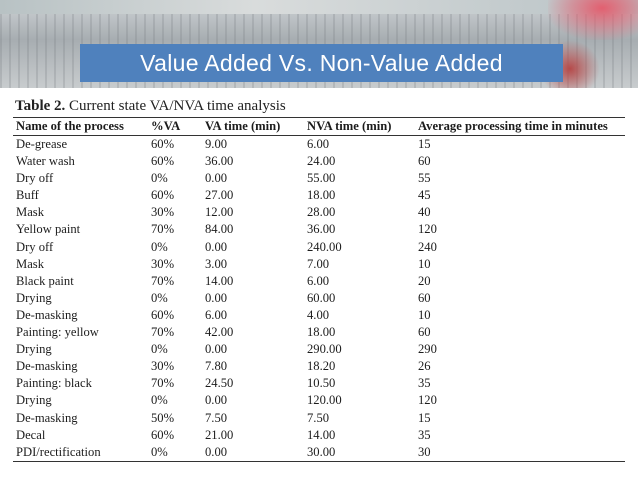 This screenshot has height=479, width=638. Describe the element at coordinates (424, 297) in the screenshot. I see `cell-avg-time: 60` at that location.